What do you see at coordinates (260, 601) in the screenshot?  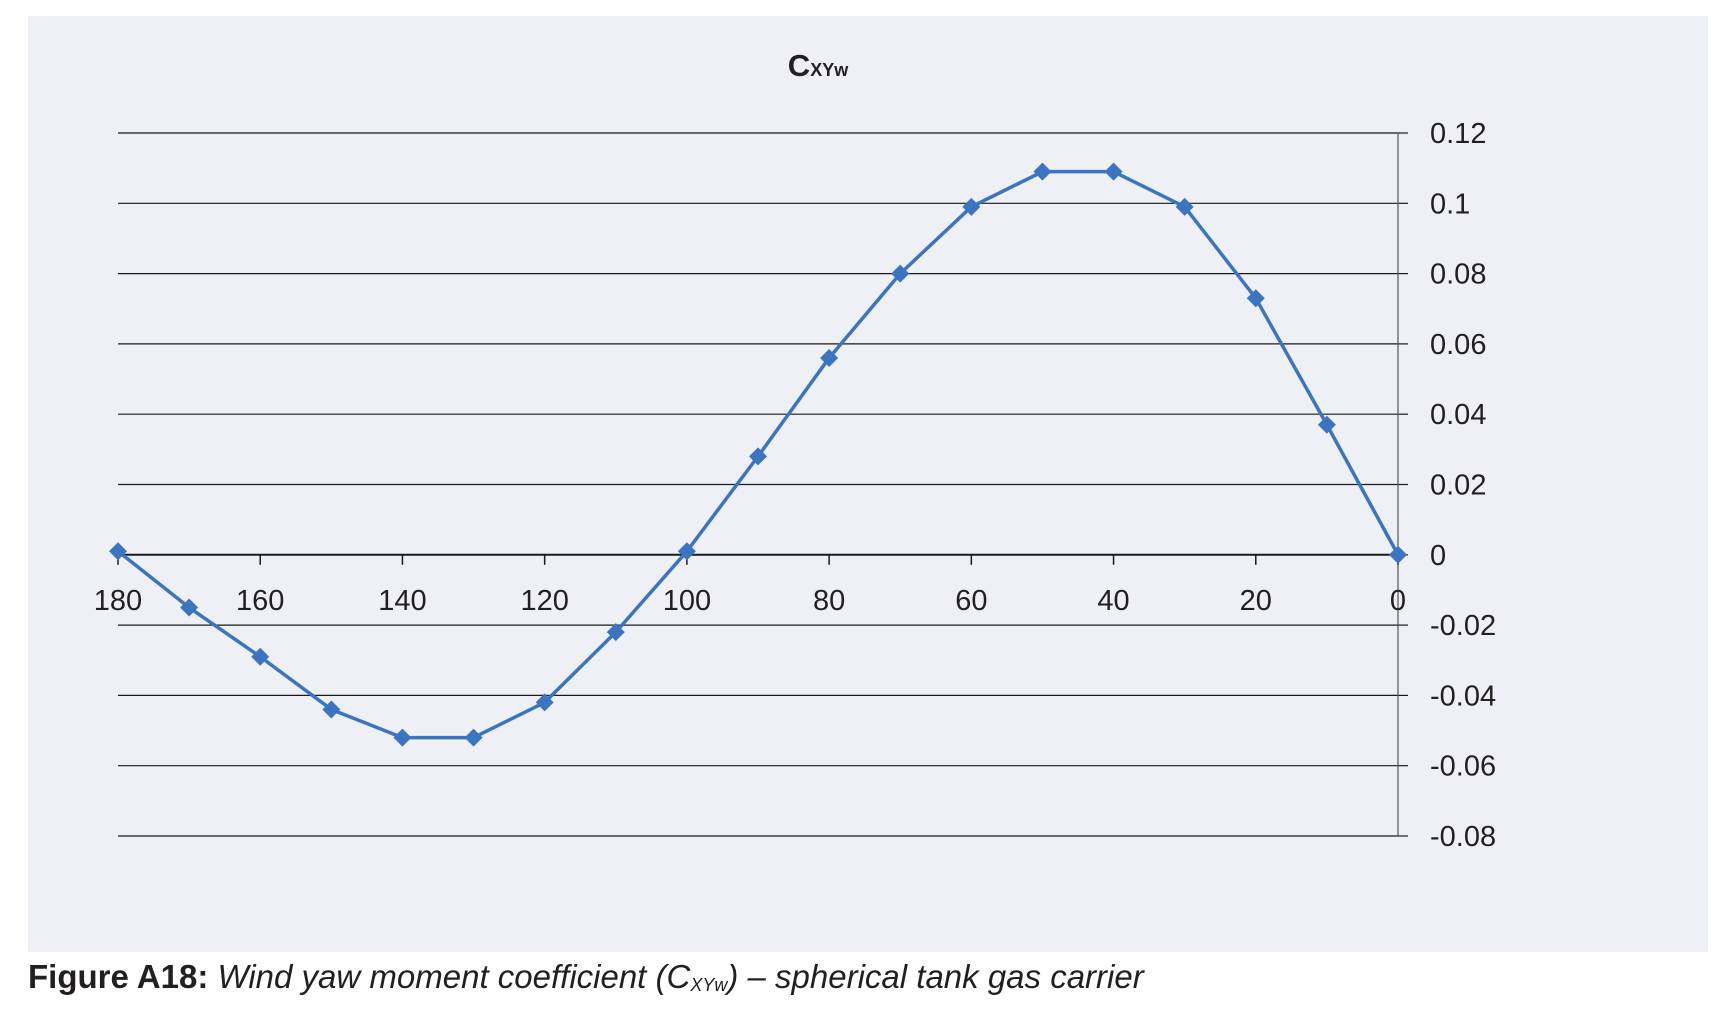 I see `x-tick-label: 160` at bounding box center [260, 601].